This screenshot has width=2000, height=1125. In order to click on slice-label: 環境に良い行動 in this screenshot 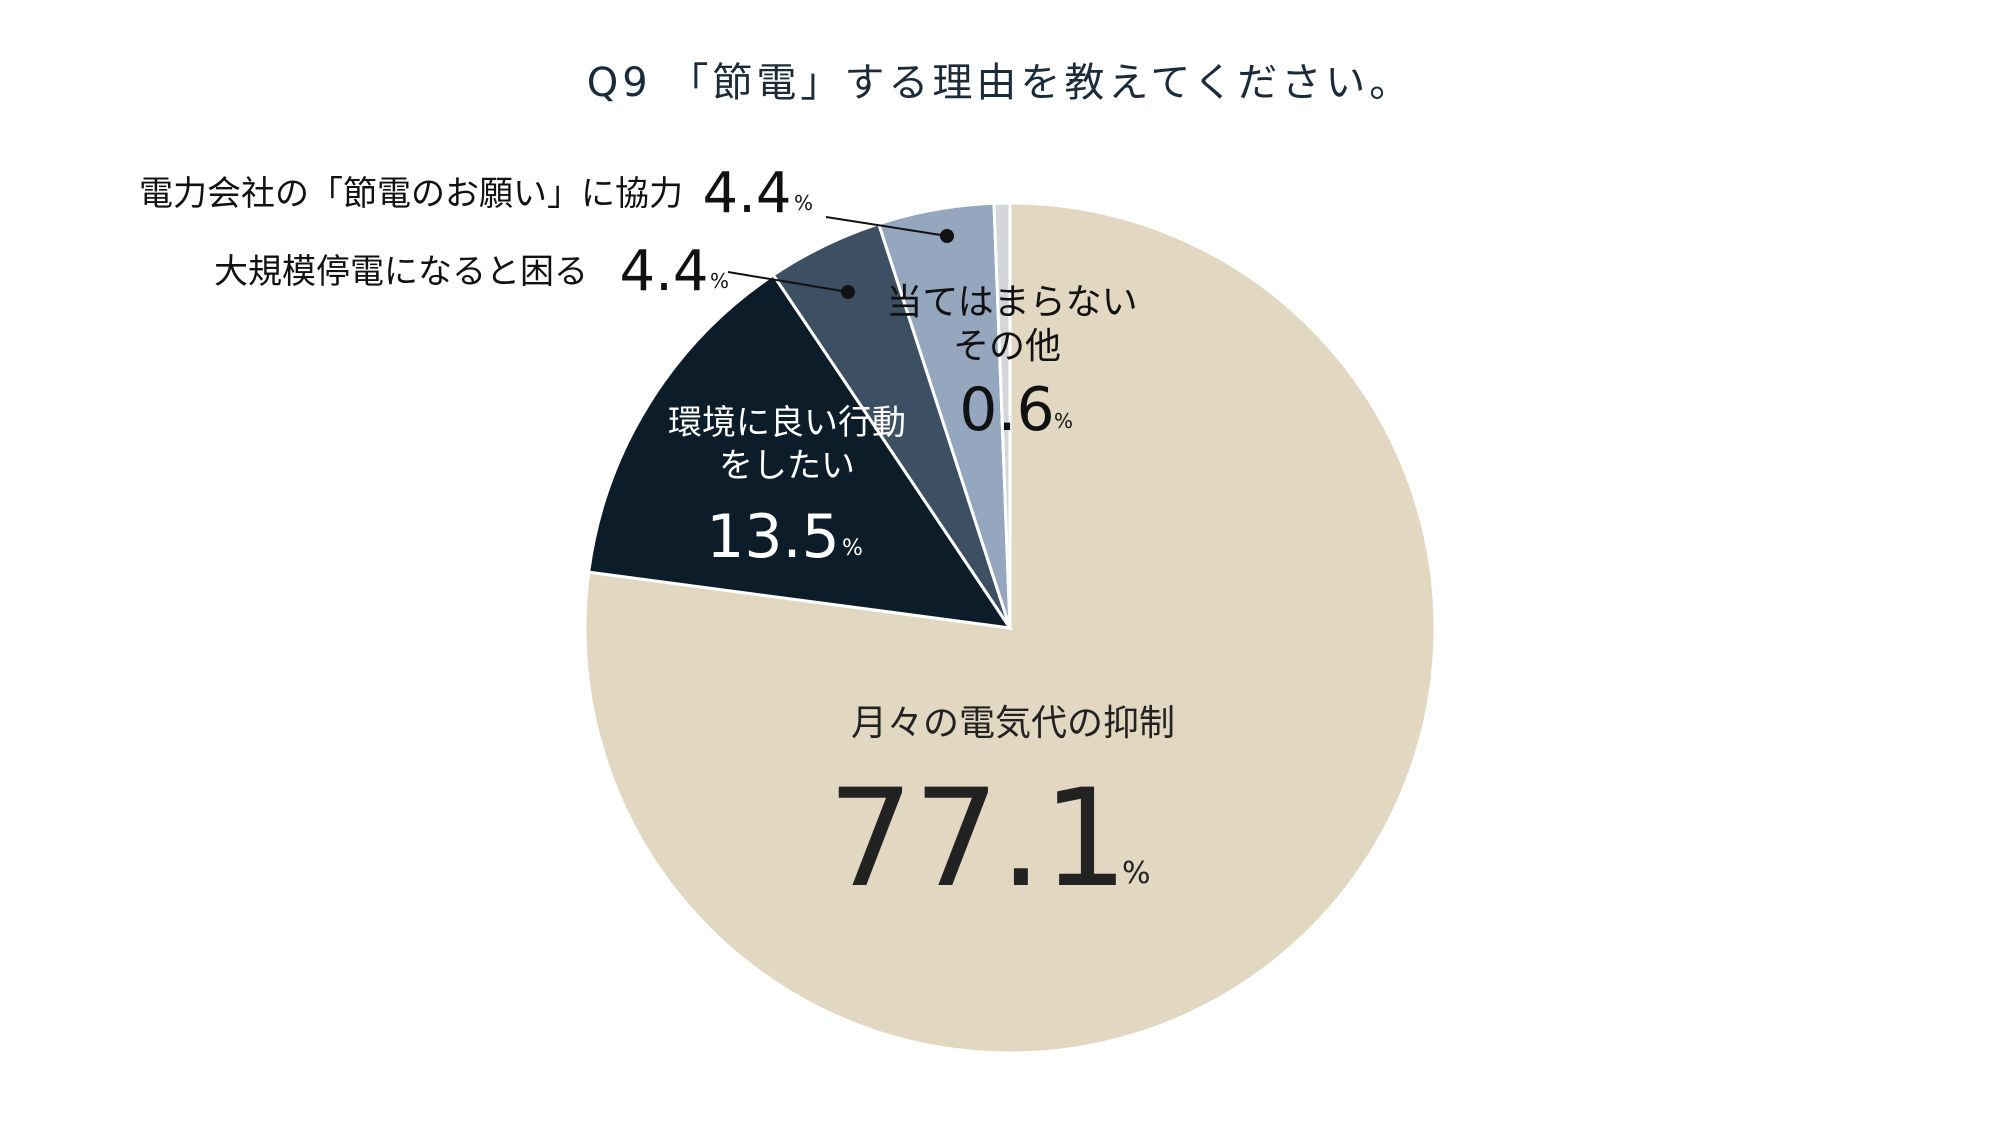, I will do `click(787, 423)`.